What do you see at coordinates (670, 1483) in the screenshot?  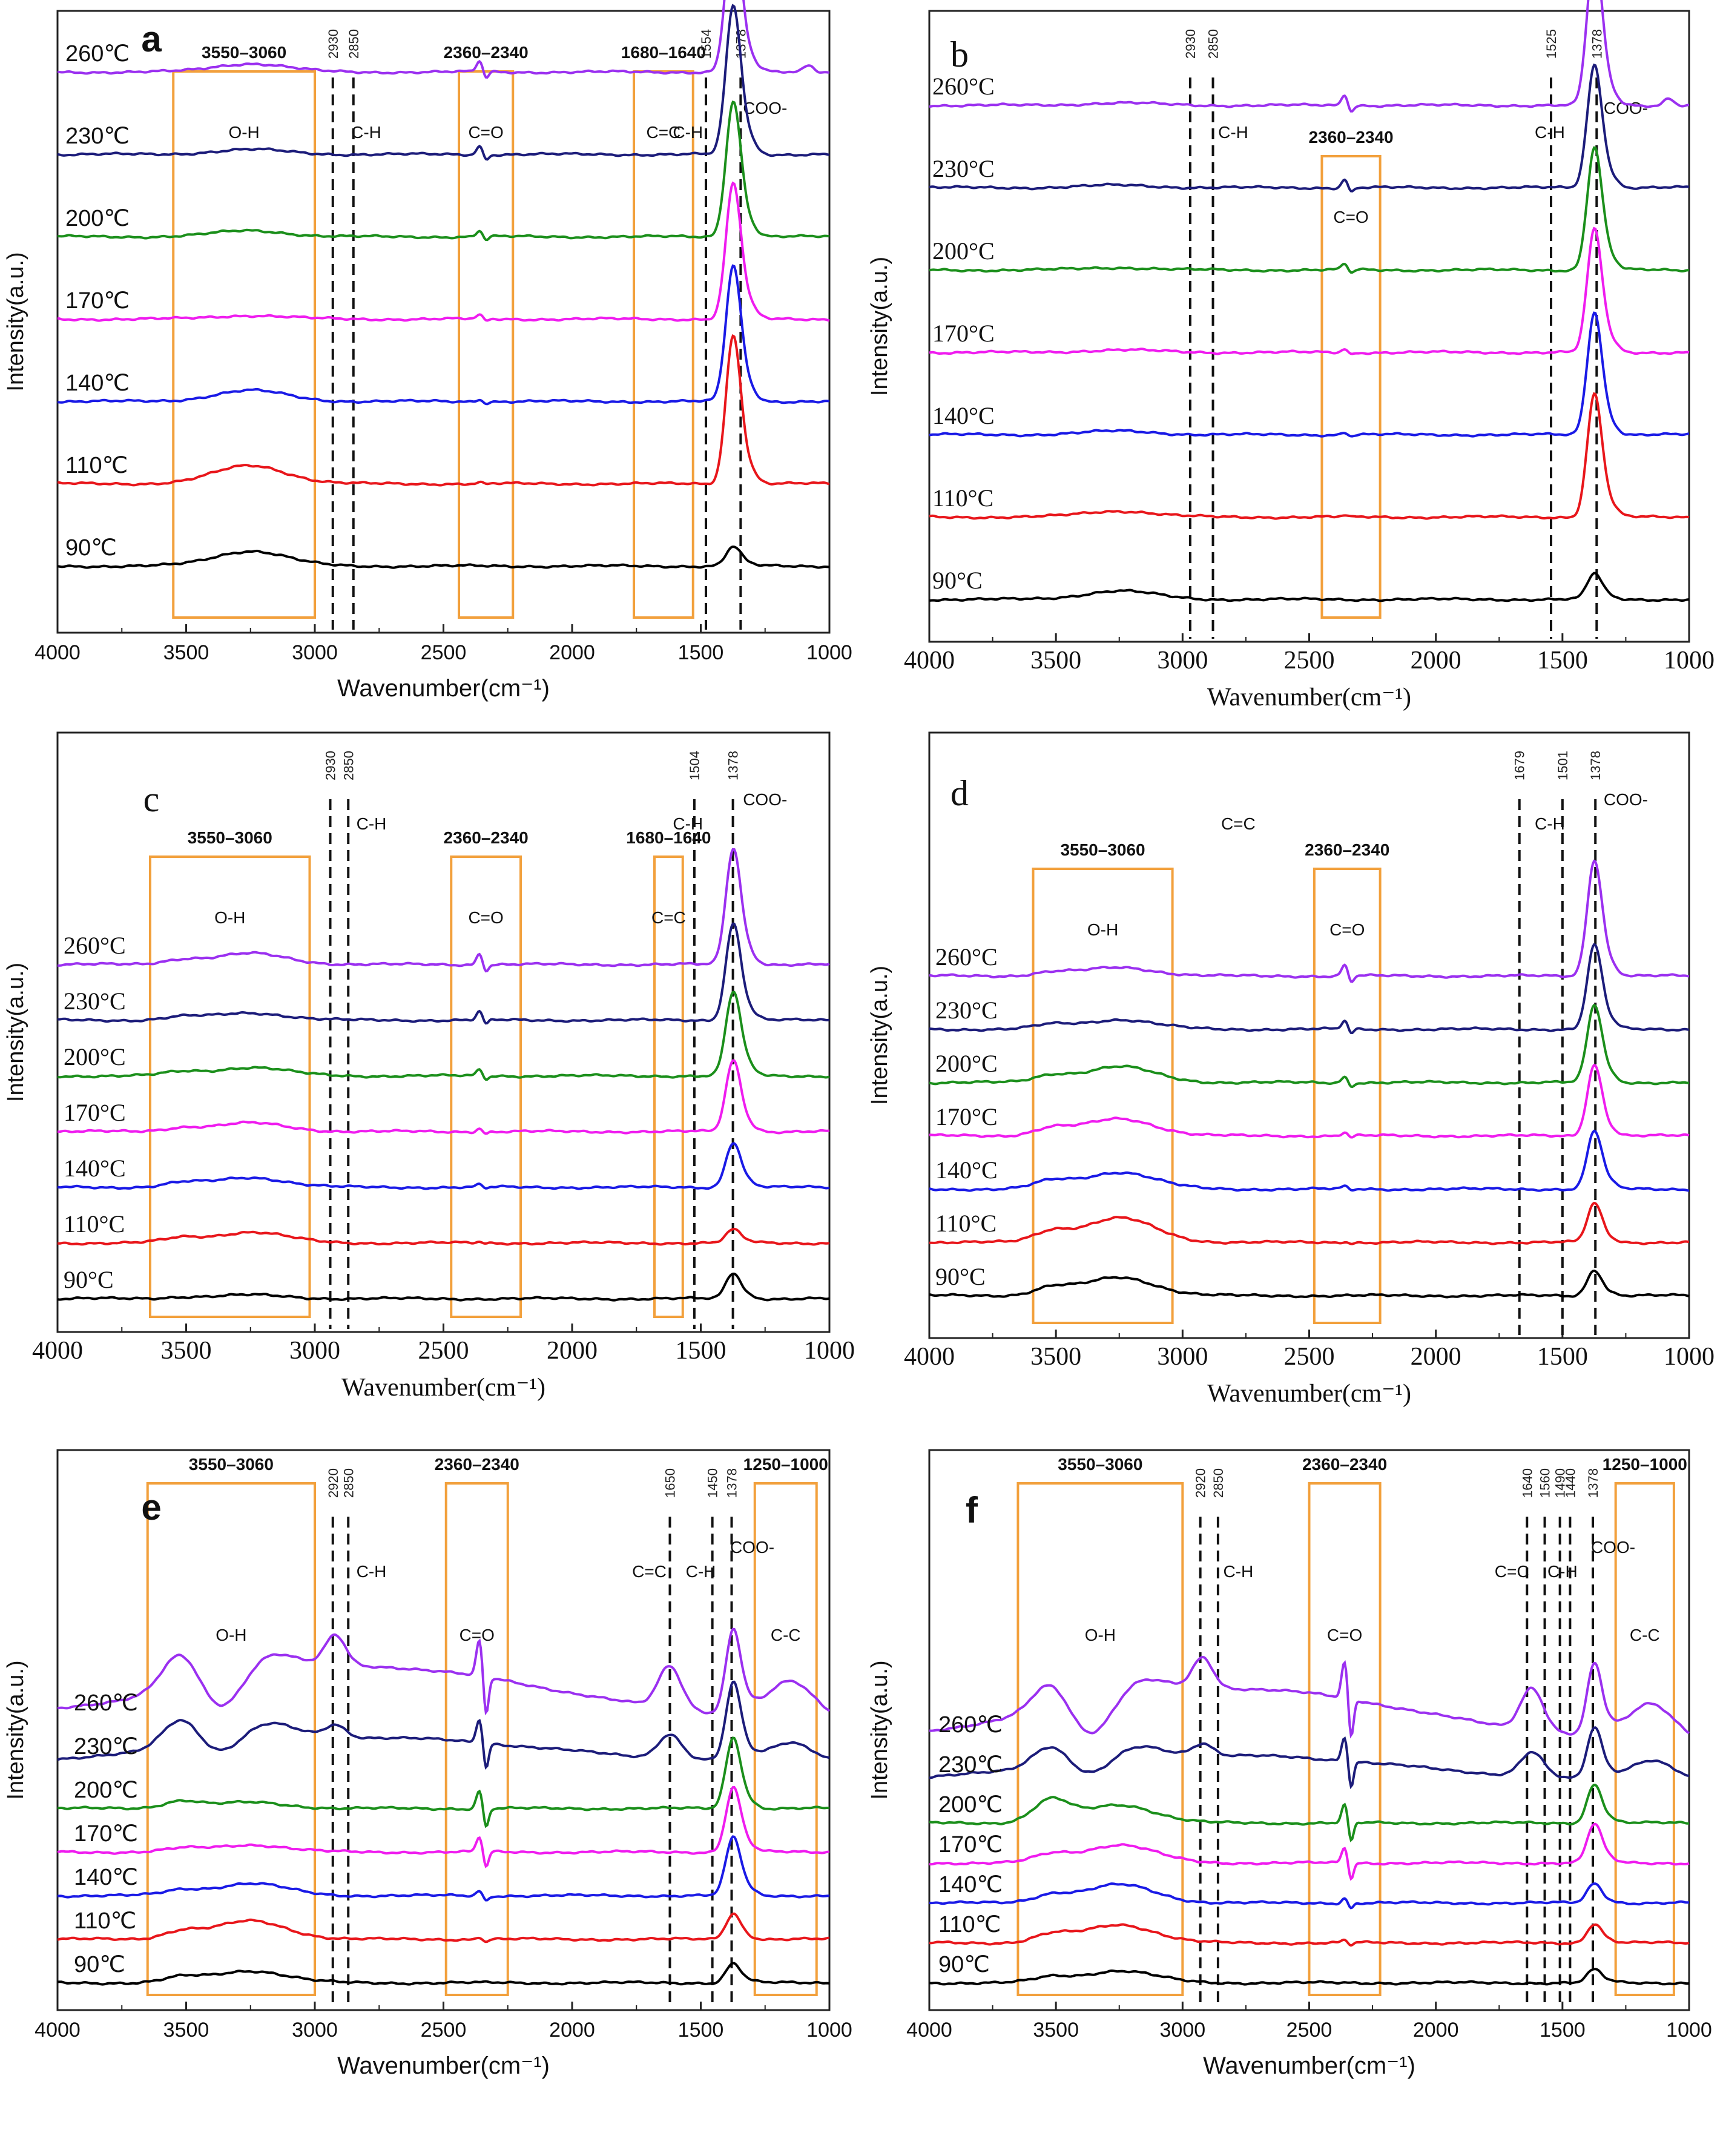 I see `peak-label: 1650` at bounding box center [670, 1483].